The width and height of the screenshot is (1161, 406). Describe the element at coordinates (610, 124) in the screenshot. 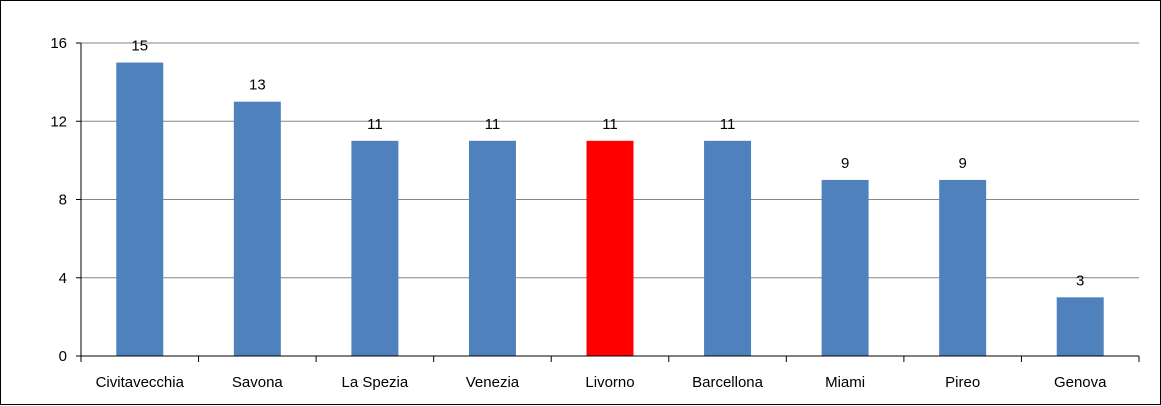

I see `data-label-livorno: 11` at that location.